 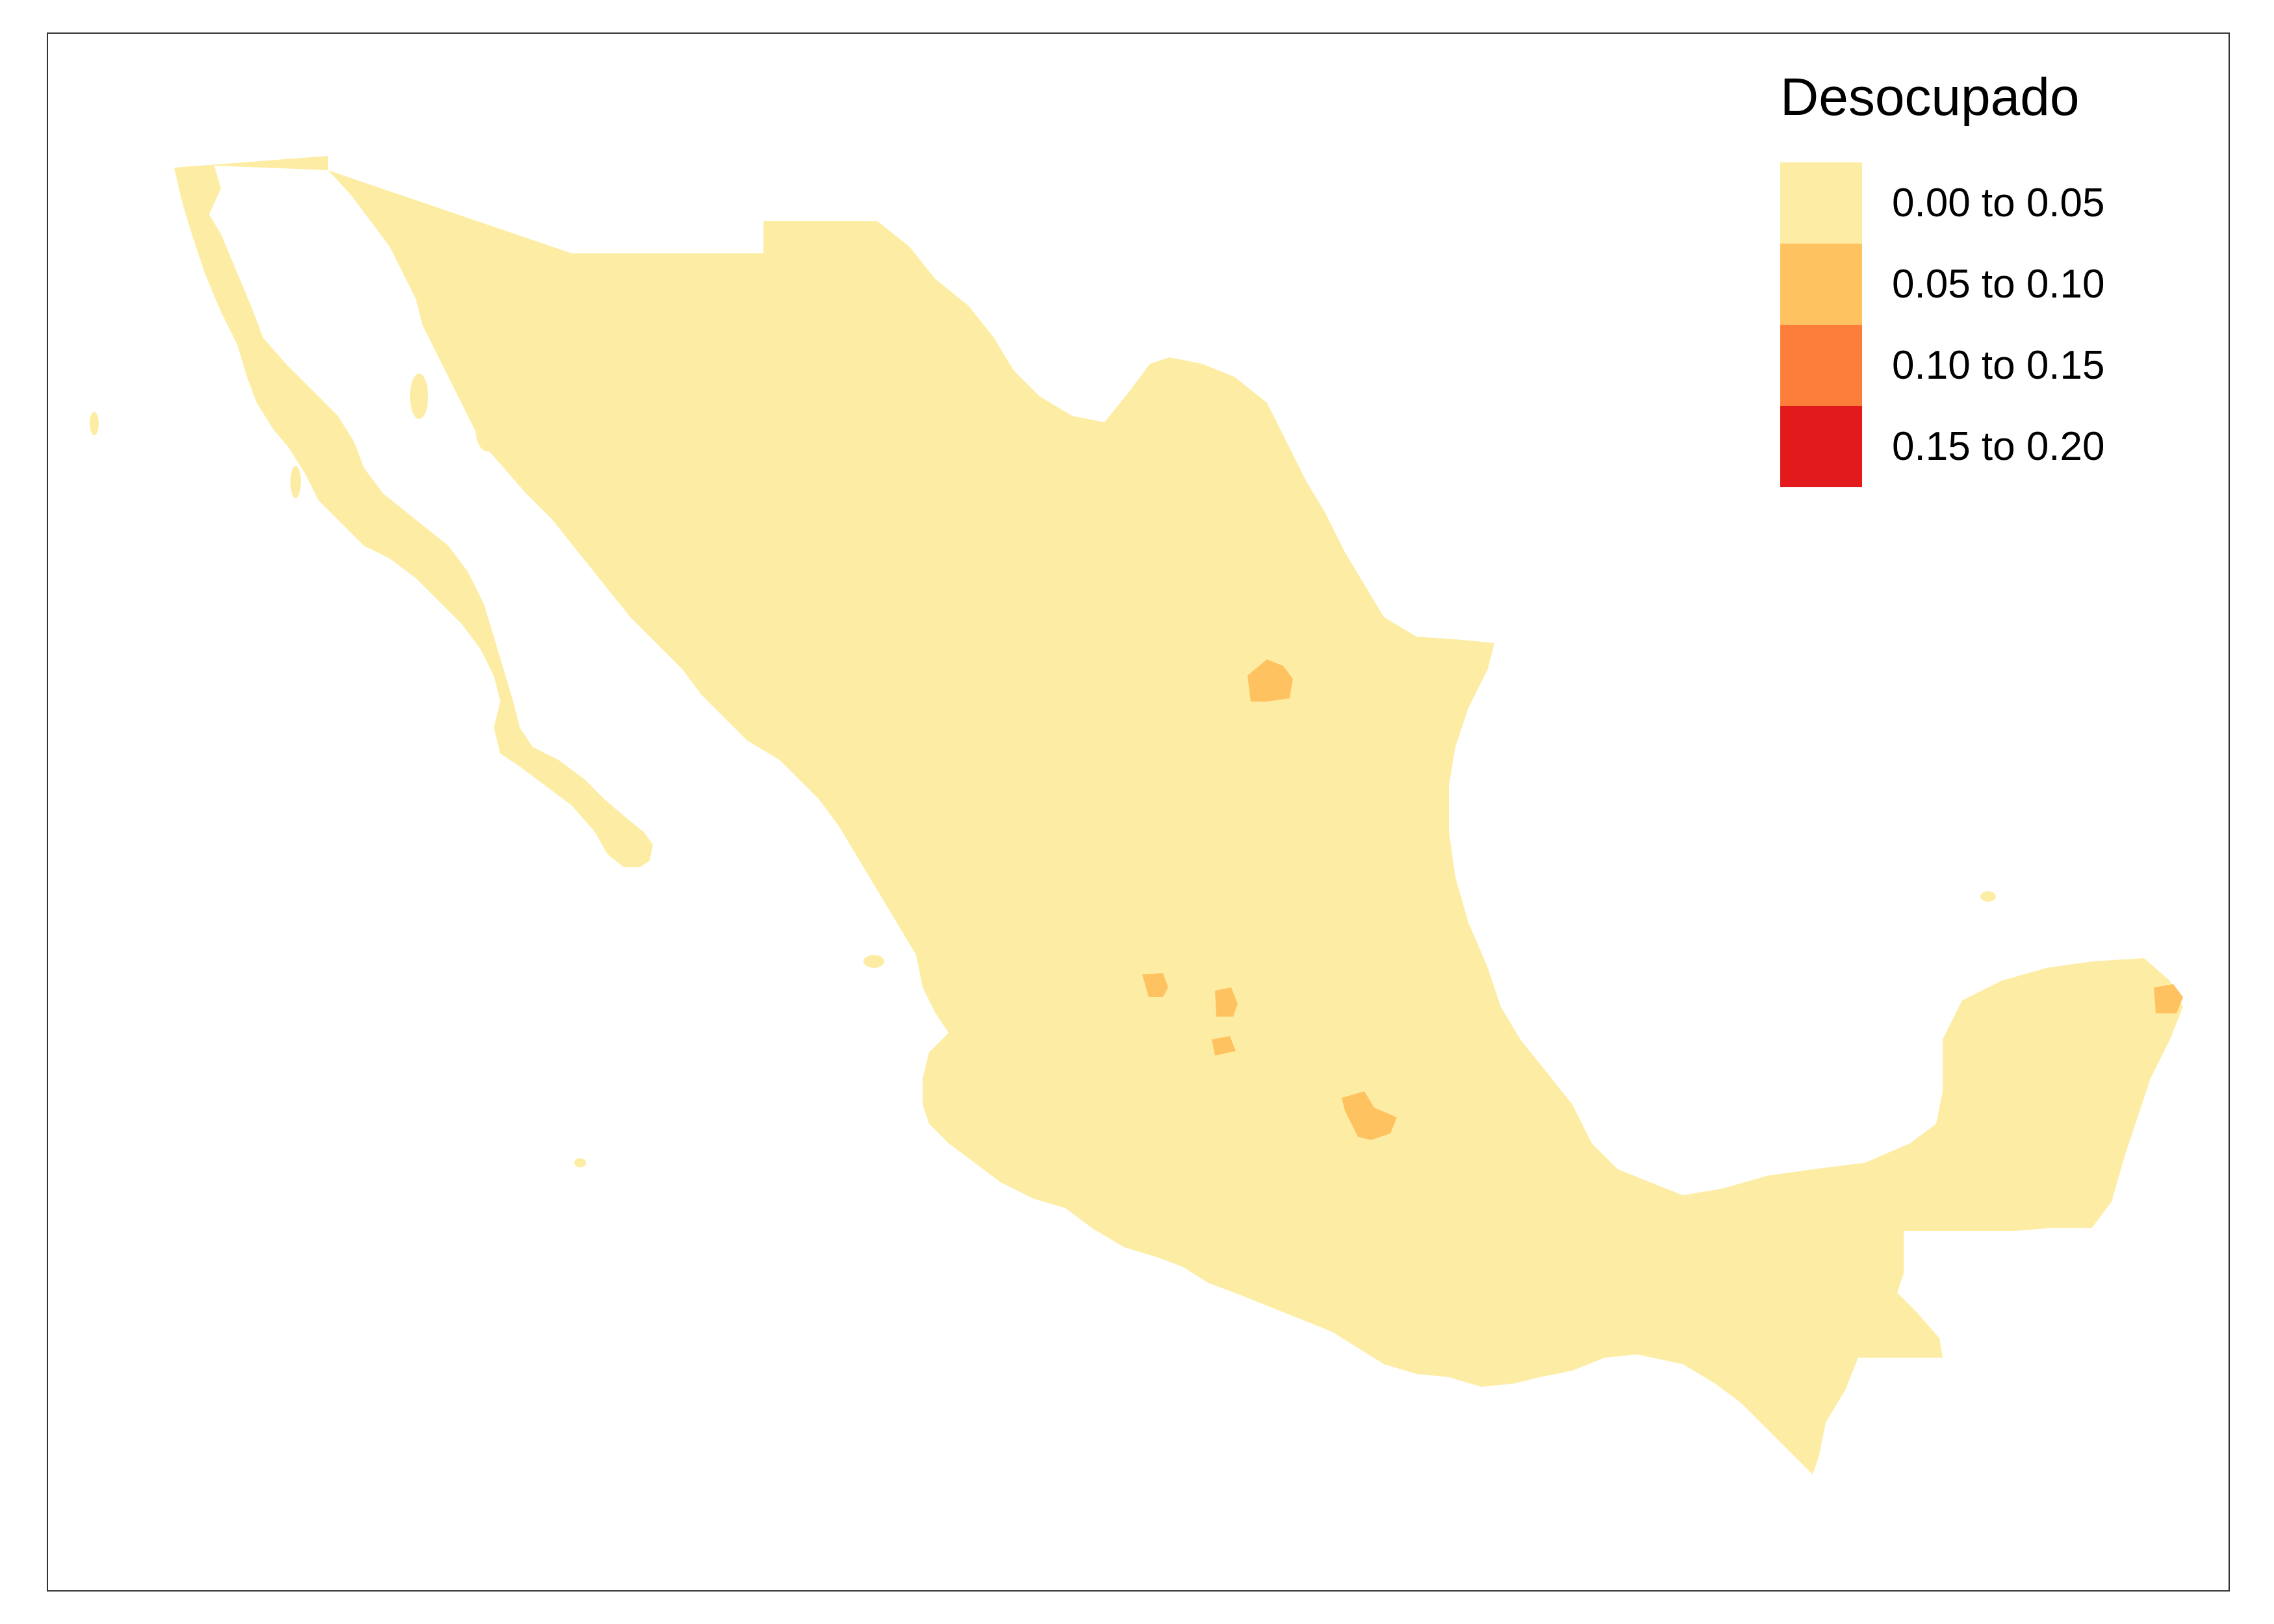 I want to click on highlighted-municipalities, so click(x=1662, y=899).